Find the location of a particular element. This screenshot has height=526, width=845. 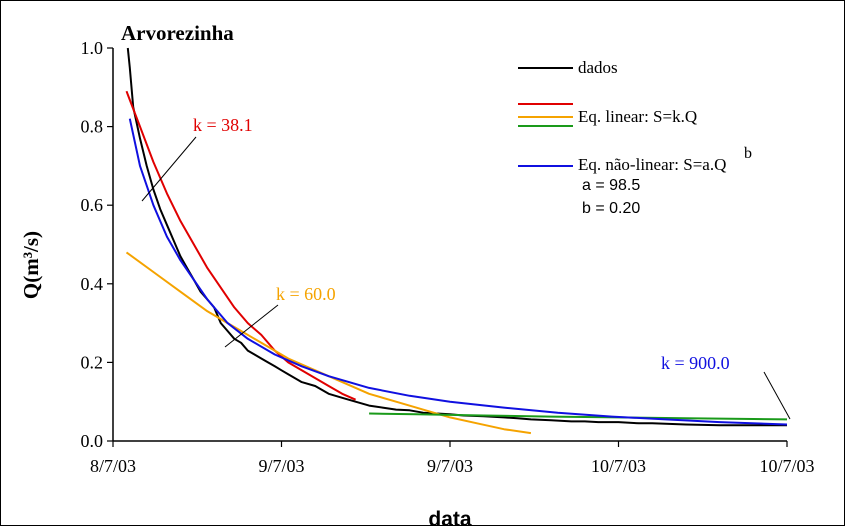

chart-title: Arvorezinha is located at coordinates (177, 33).